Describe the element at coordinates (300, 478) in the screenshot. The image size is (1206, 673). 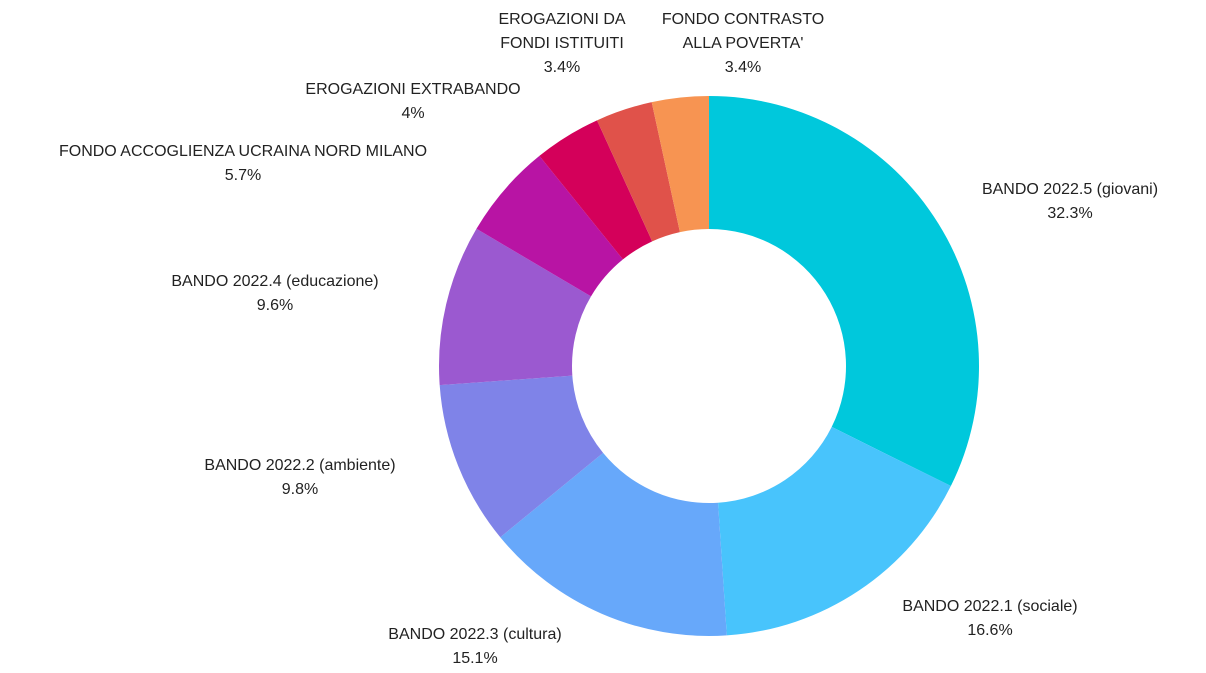
I see `slice-label: BANDO 2022.2 (ambiente) 9.8%` at that location.